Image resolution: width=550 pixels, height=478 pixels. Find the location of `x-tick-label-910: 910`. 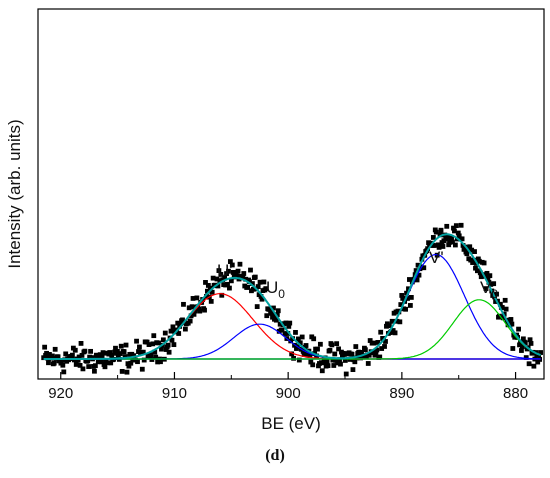

x-tick-label-910: 910 is located at coordinates (174, 393).